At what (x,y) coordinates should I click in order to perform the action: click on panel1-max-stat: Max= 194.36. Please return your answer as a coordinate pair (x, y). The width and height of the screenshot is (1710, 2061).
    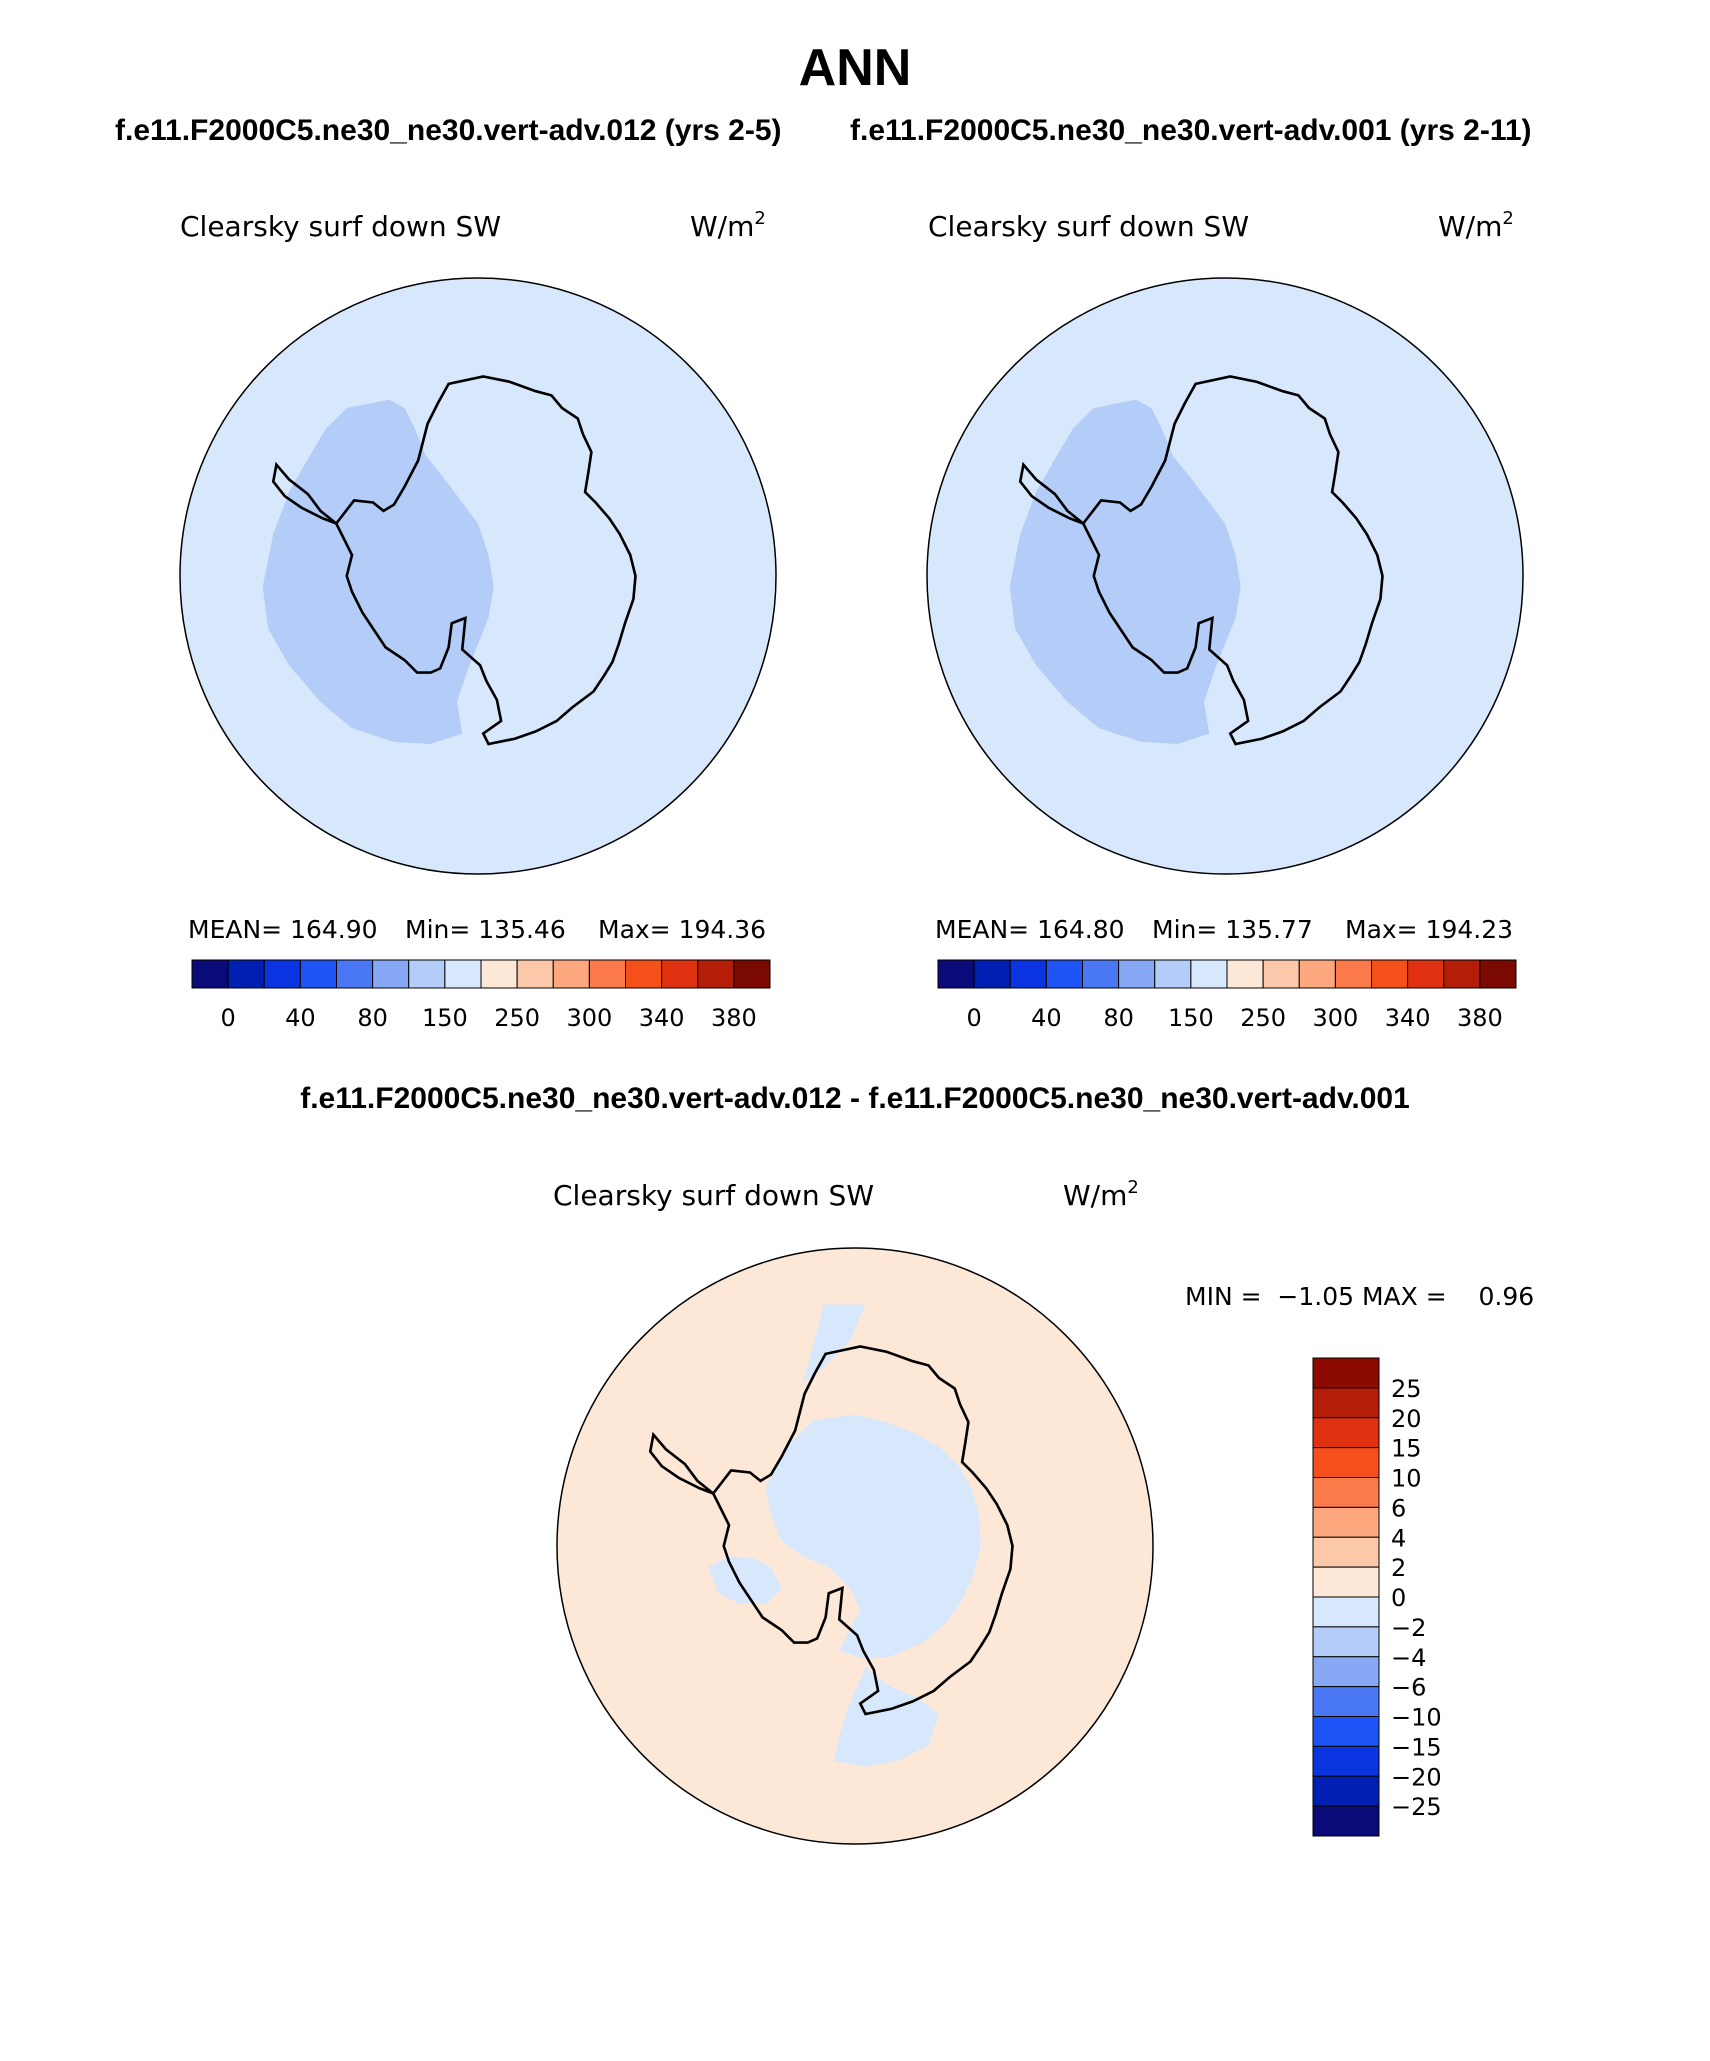
    Looking at the image, I should click on (682, 929).